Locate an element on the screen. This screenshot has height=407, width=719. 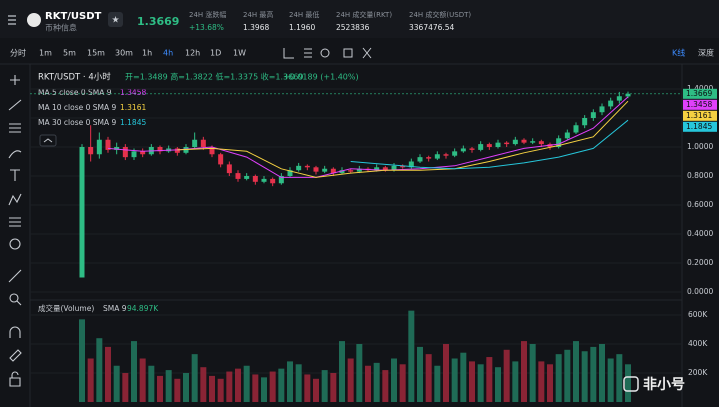
volume-tick-label: 400K is located at coordinates (698, 343).